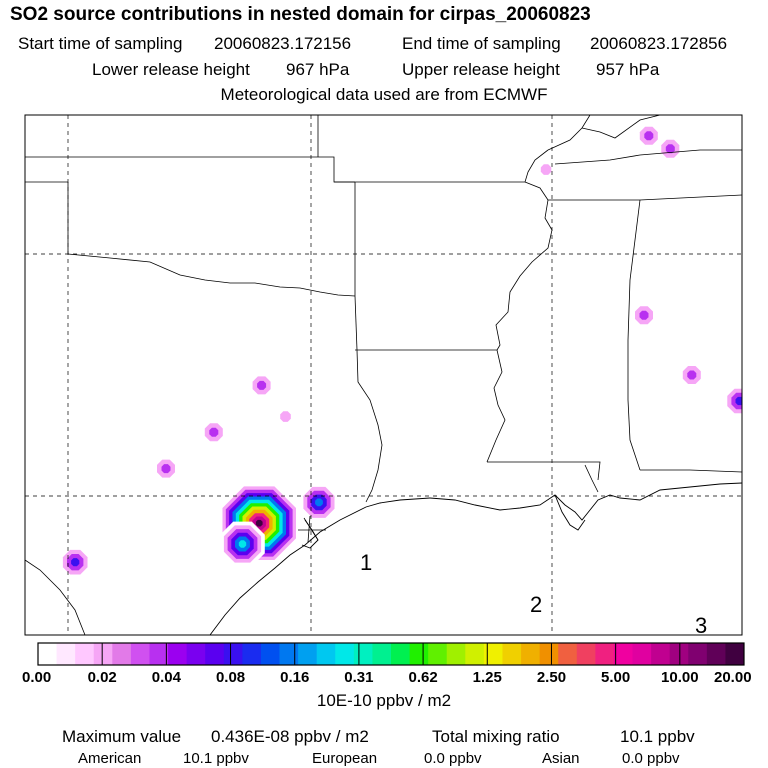 This screenshot has height=768, width=768. I want to click on plume-sabine-site, so click(319, 502).